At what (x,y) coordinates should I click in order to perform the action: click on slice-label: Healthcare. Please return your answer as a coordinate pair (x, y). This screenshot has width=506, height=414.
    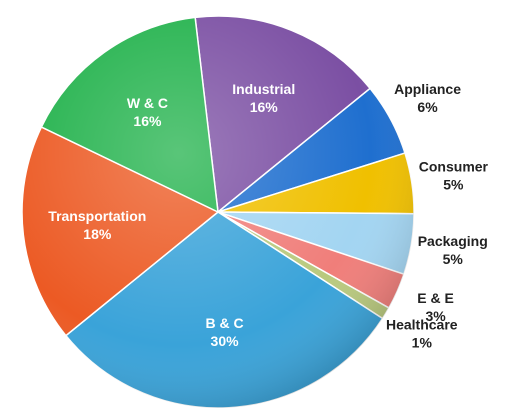
    Looking at the image, I should click on (422, 325).